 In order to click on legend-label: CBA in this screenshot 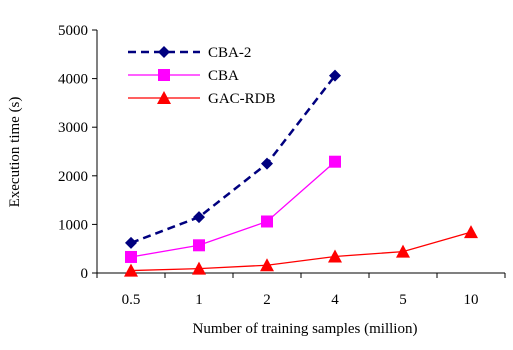, I will do `click(223, 76)`.